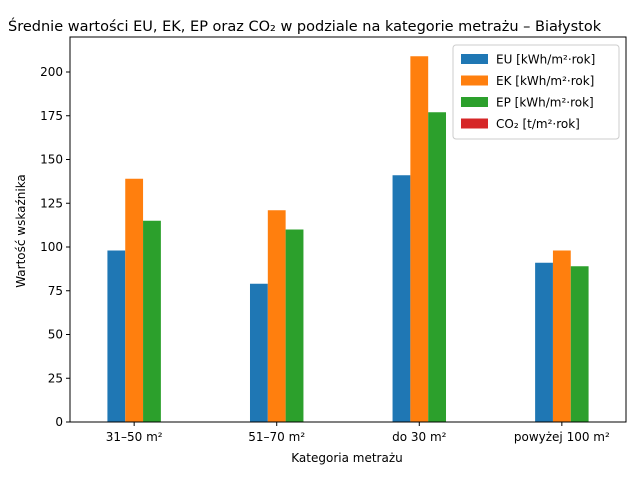  What do you see at coordinates (21, 231) in the screenshot?
I see `y-axis-label: Wartość wskaźnika` at bounding box center [21, 231].